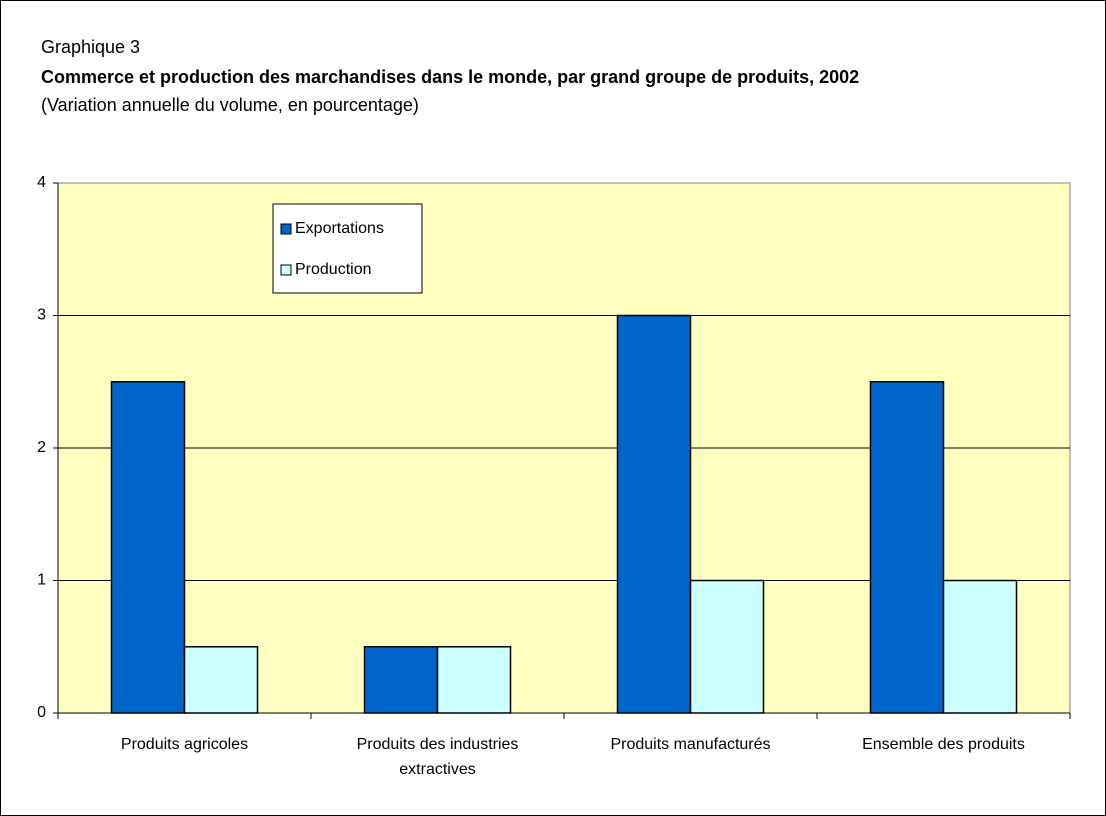 This screenshot has height=816, width=1106. What do you see at coordinates (333, 269) in the screenshot?
I see `legend-label: Production` at bounding box center [333, 269].